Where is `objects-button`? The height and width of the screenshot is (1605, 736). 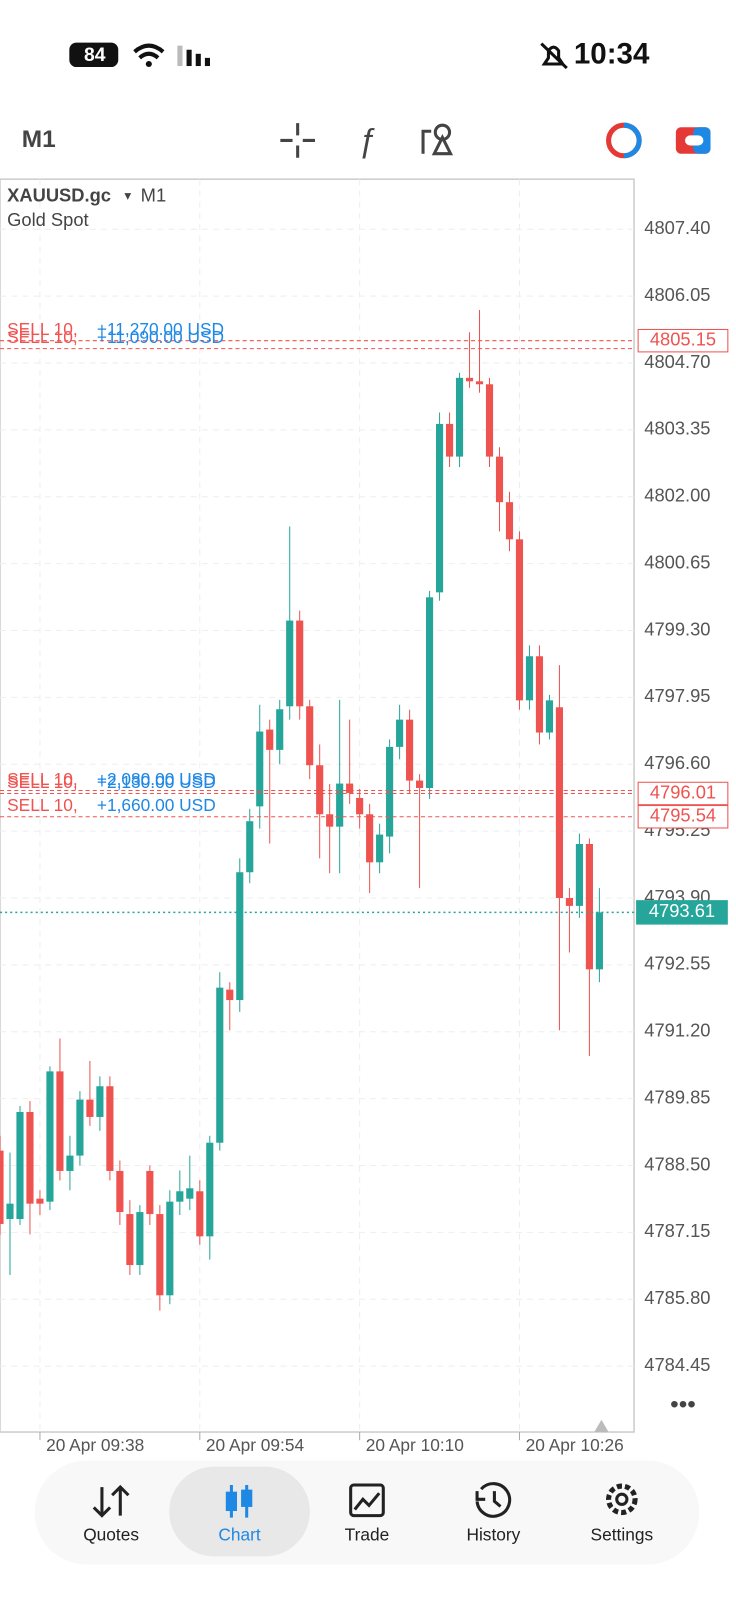
objects-button is located at coordinates (437, 139).